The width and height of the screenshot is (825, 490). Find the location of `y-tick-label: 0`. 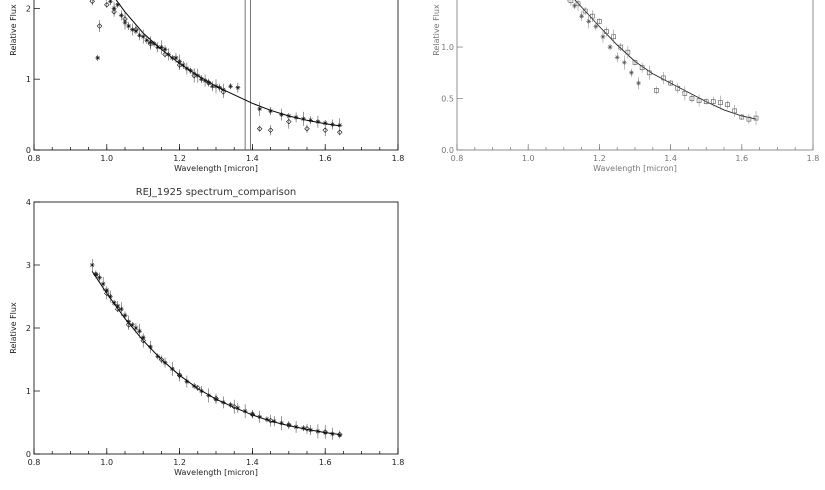

y-tick-label: 0 is located at coordinates (28, 454).